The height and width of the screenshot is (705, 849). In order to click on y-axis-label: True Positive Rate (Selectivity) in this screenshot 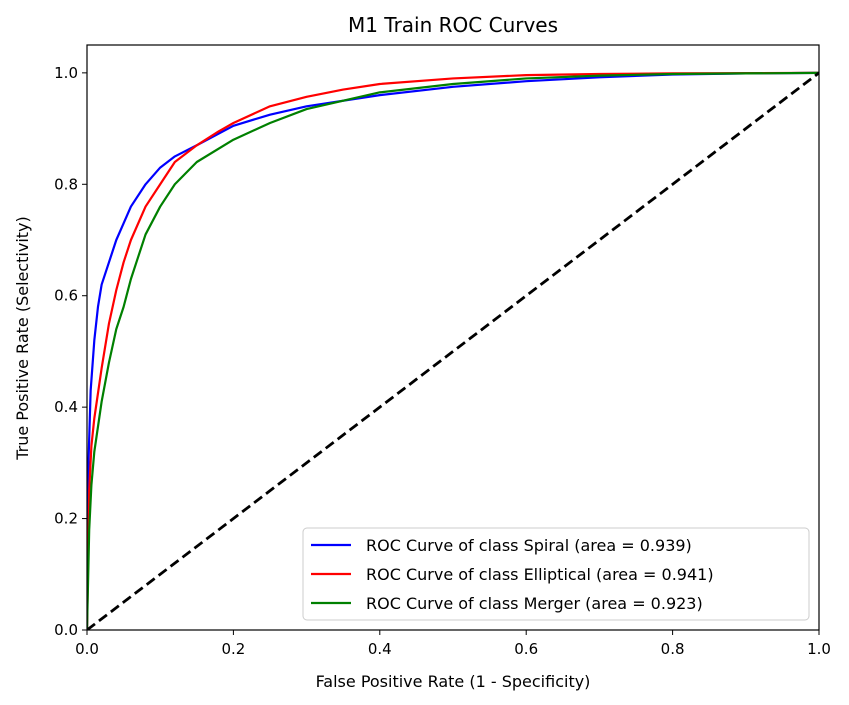, I will do `click(22, 338)`.